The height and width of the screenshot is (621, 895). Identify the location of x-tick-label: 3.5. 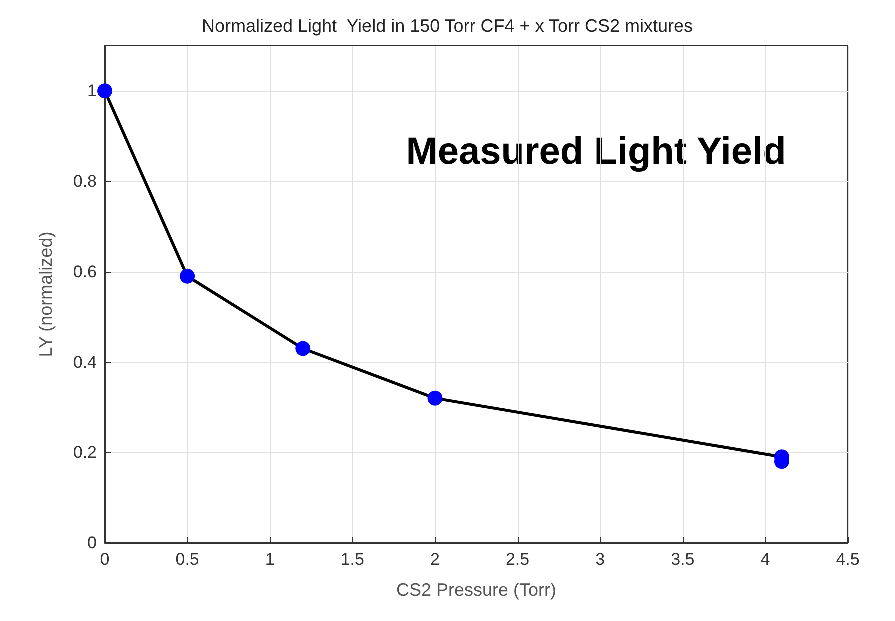
(683, 559).